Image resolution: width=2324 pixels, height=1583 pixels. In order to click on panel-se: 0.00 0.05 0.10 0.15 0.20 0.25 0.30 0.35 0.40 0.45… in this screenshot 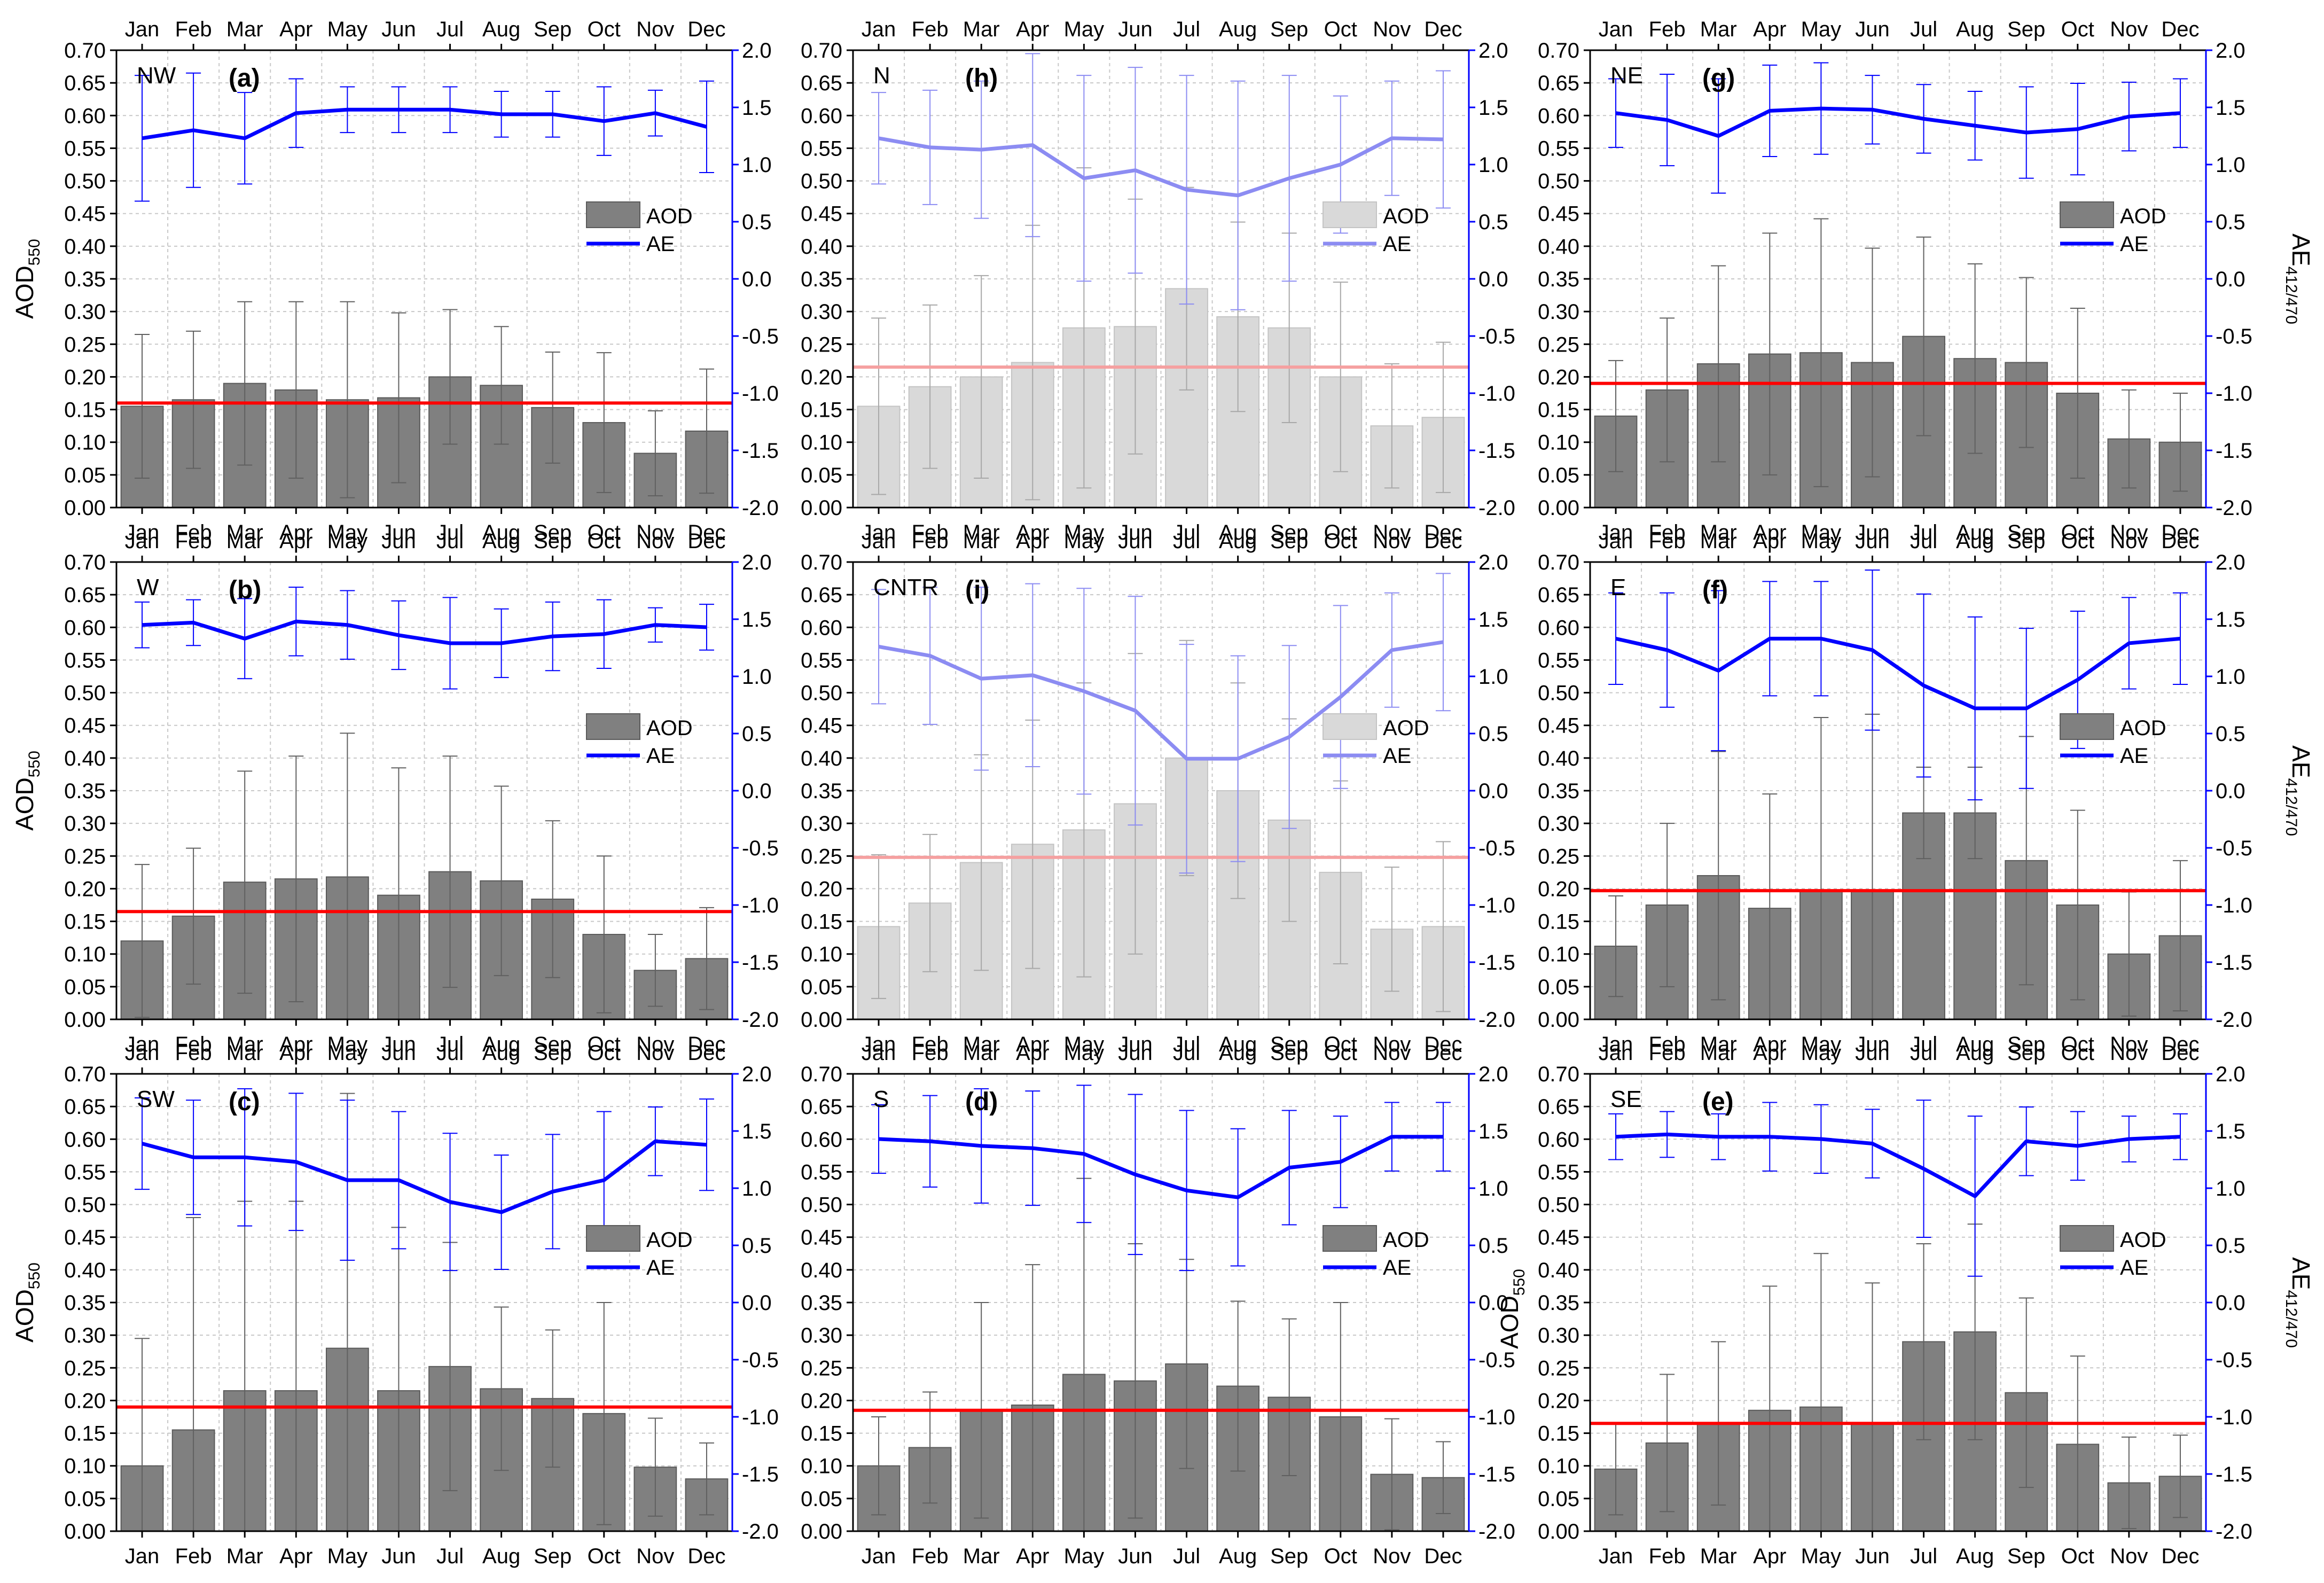, I will do `click(1895, 1305)`.